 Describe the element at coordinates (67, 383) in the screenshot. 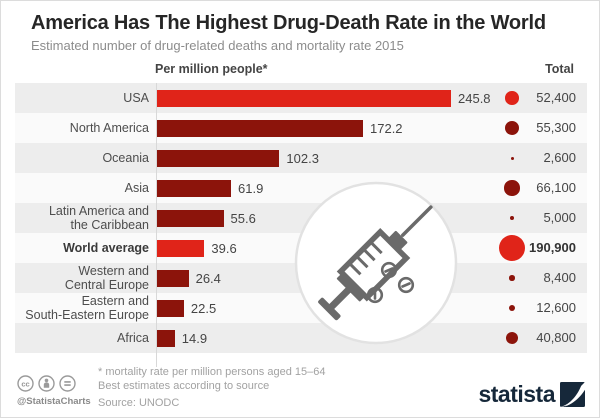

I see `no-derivatives-icon` at that location.